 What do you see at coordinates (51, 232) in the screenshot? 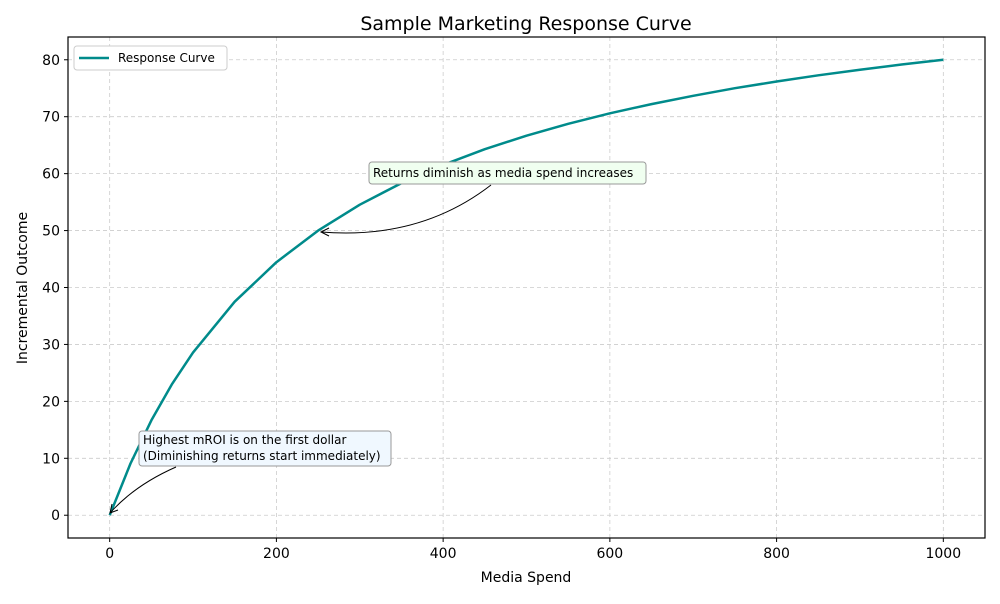
I see `y-tick-label: 50` at bounding box center [51, 232].